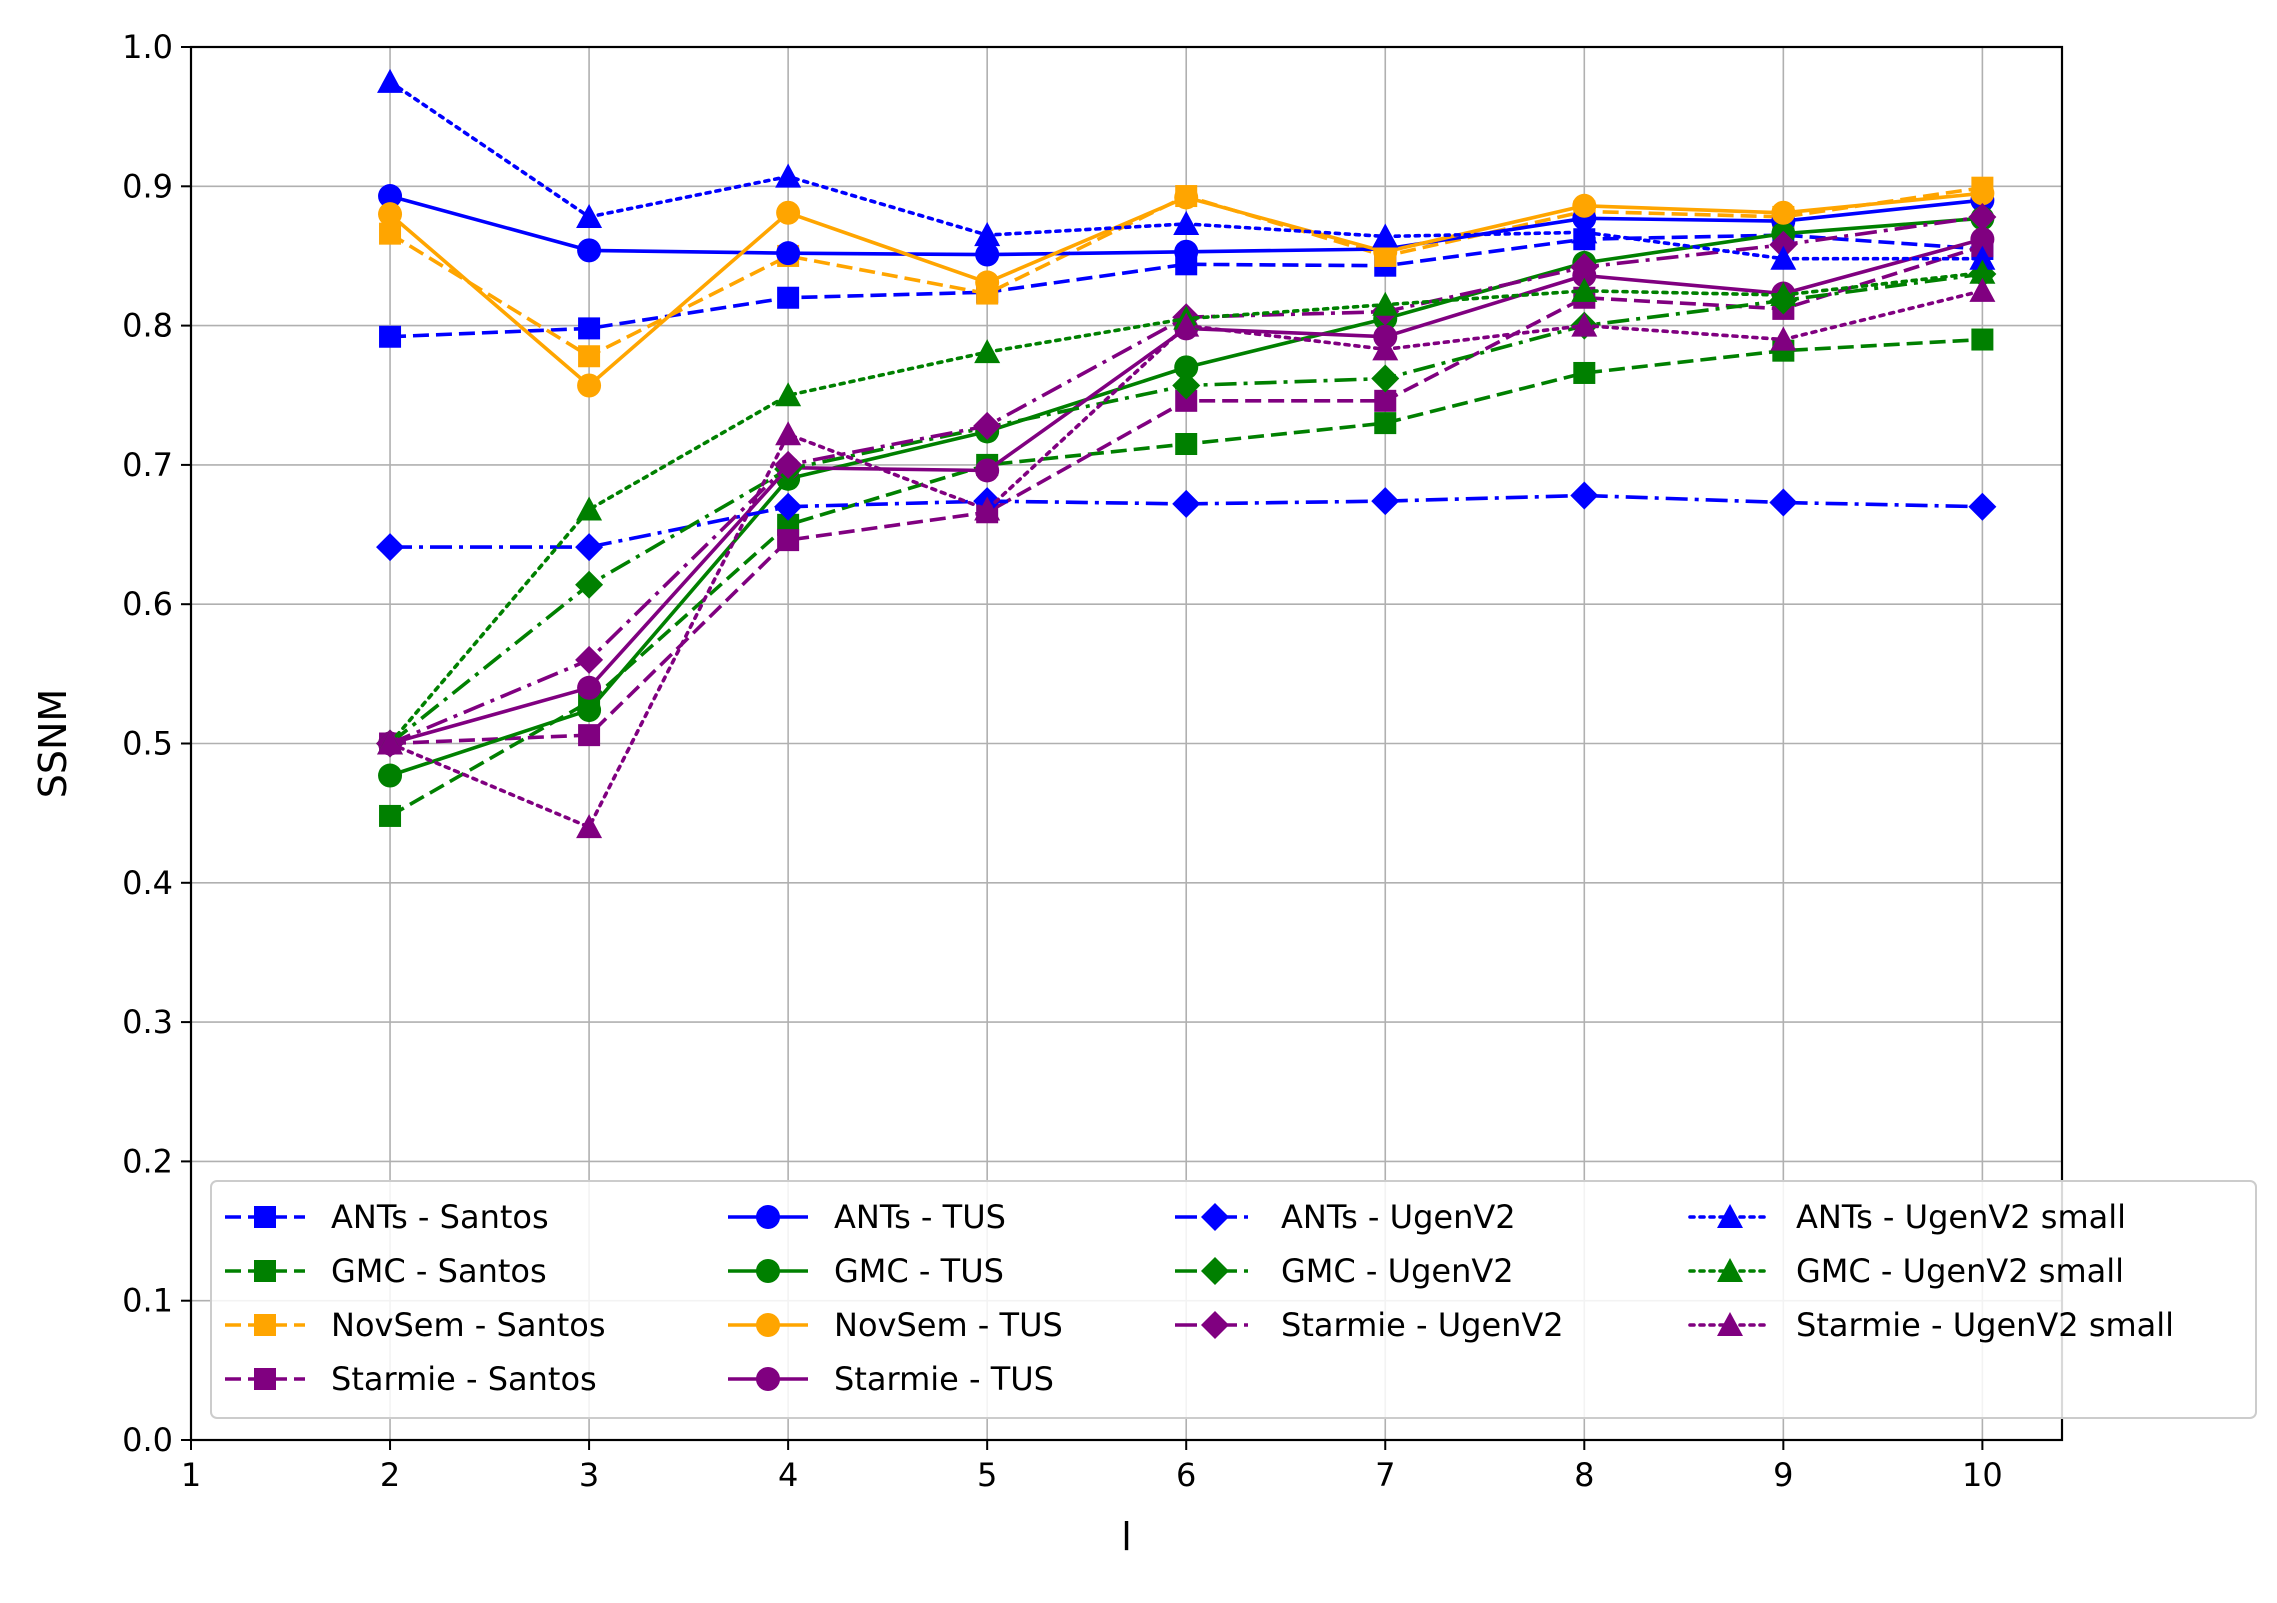  I want to click on y-tick-label: 0.5, so click(147, 744).